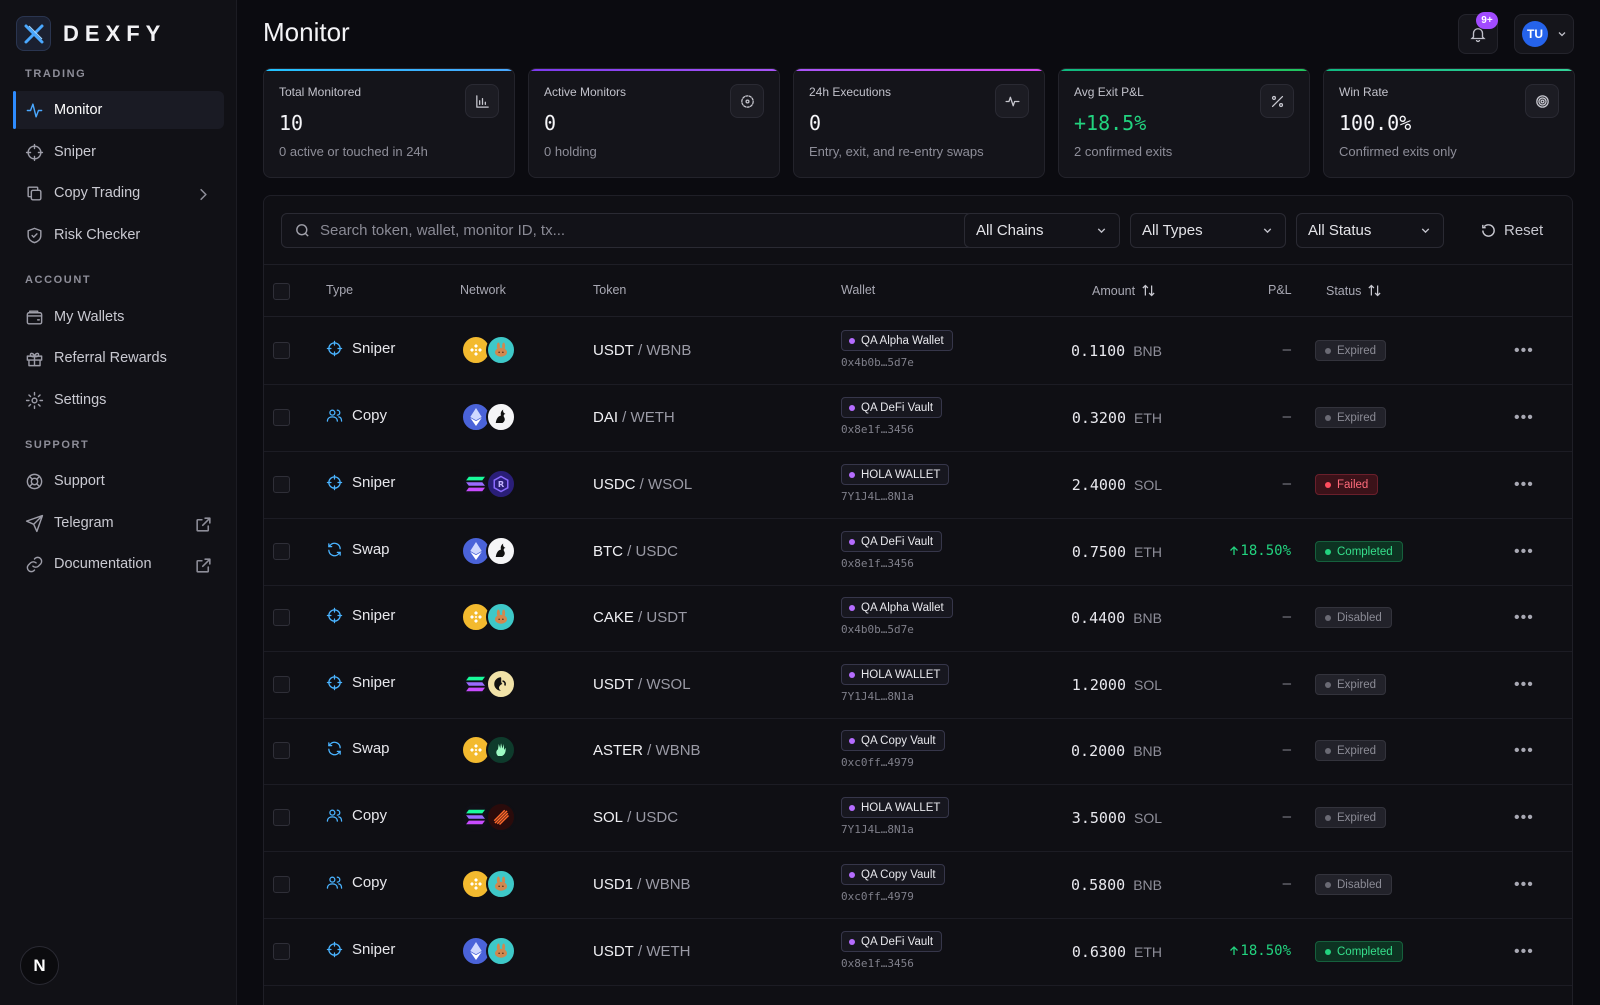 The width and height of the screenshot is (1600, 1005). Describe the element at coordinates (371, 549) in the screenshot. I see `type-label: Swap` at that location.